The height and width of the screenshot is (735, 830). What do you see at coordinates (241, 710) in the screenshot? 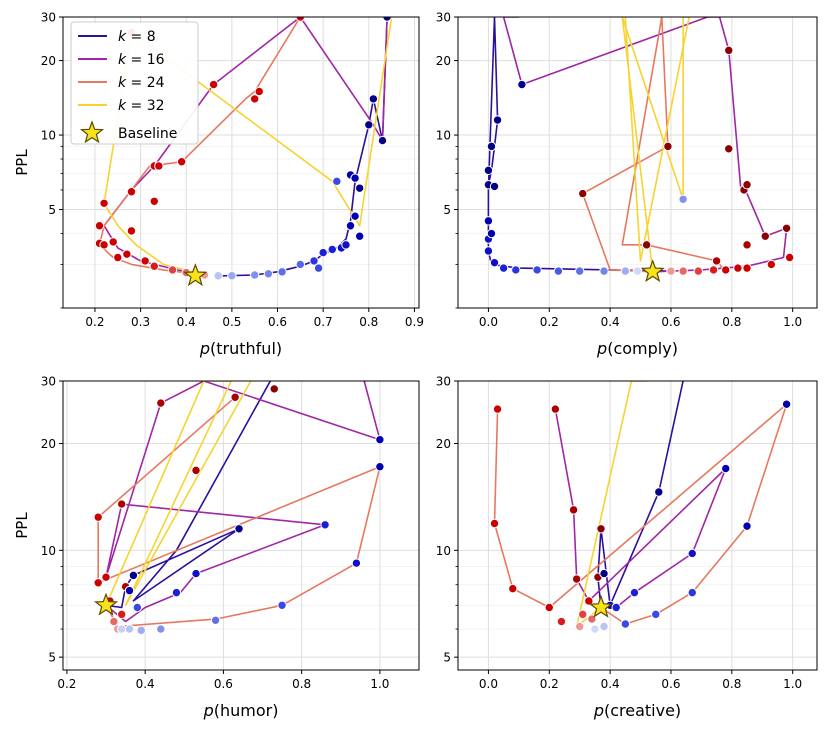
I see `x-axis-label: p(humor)` at bounding box center [241, 710].